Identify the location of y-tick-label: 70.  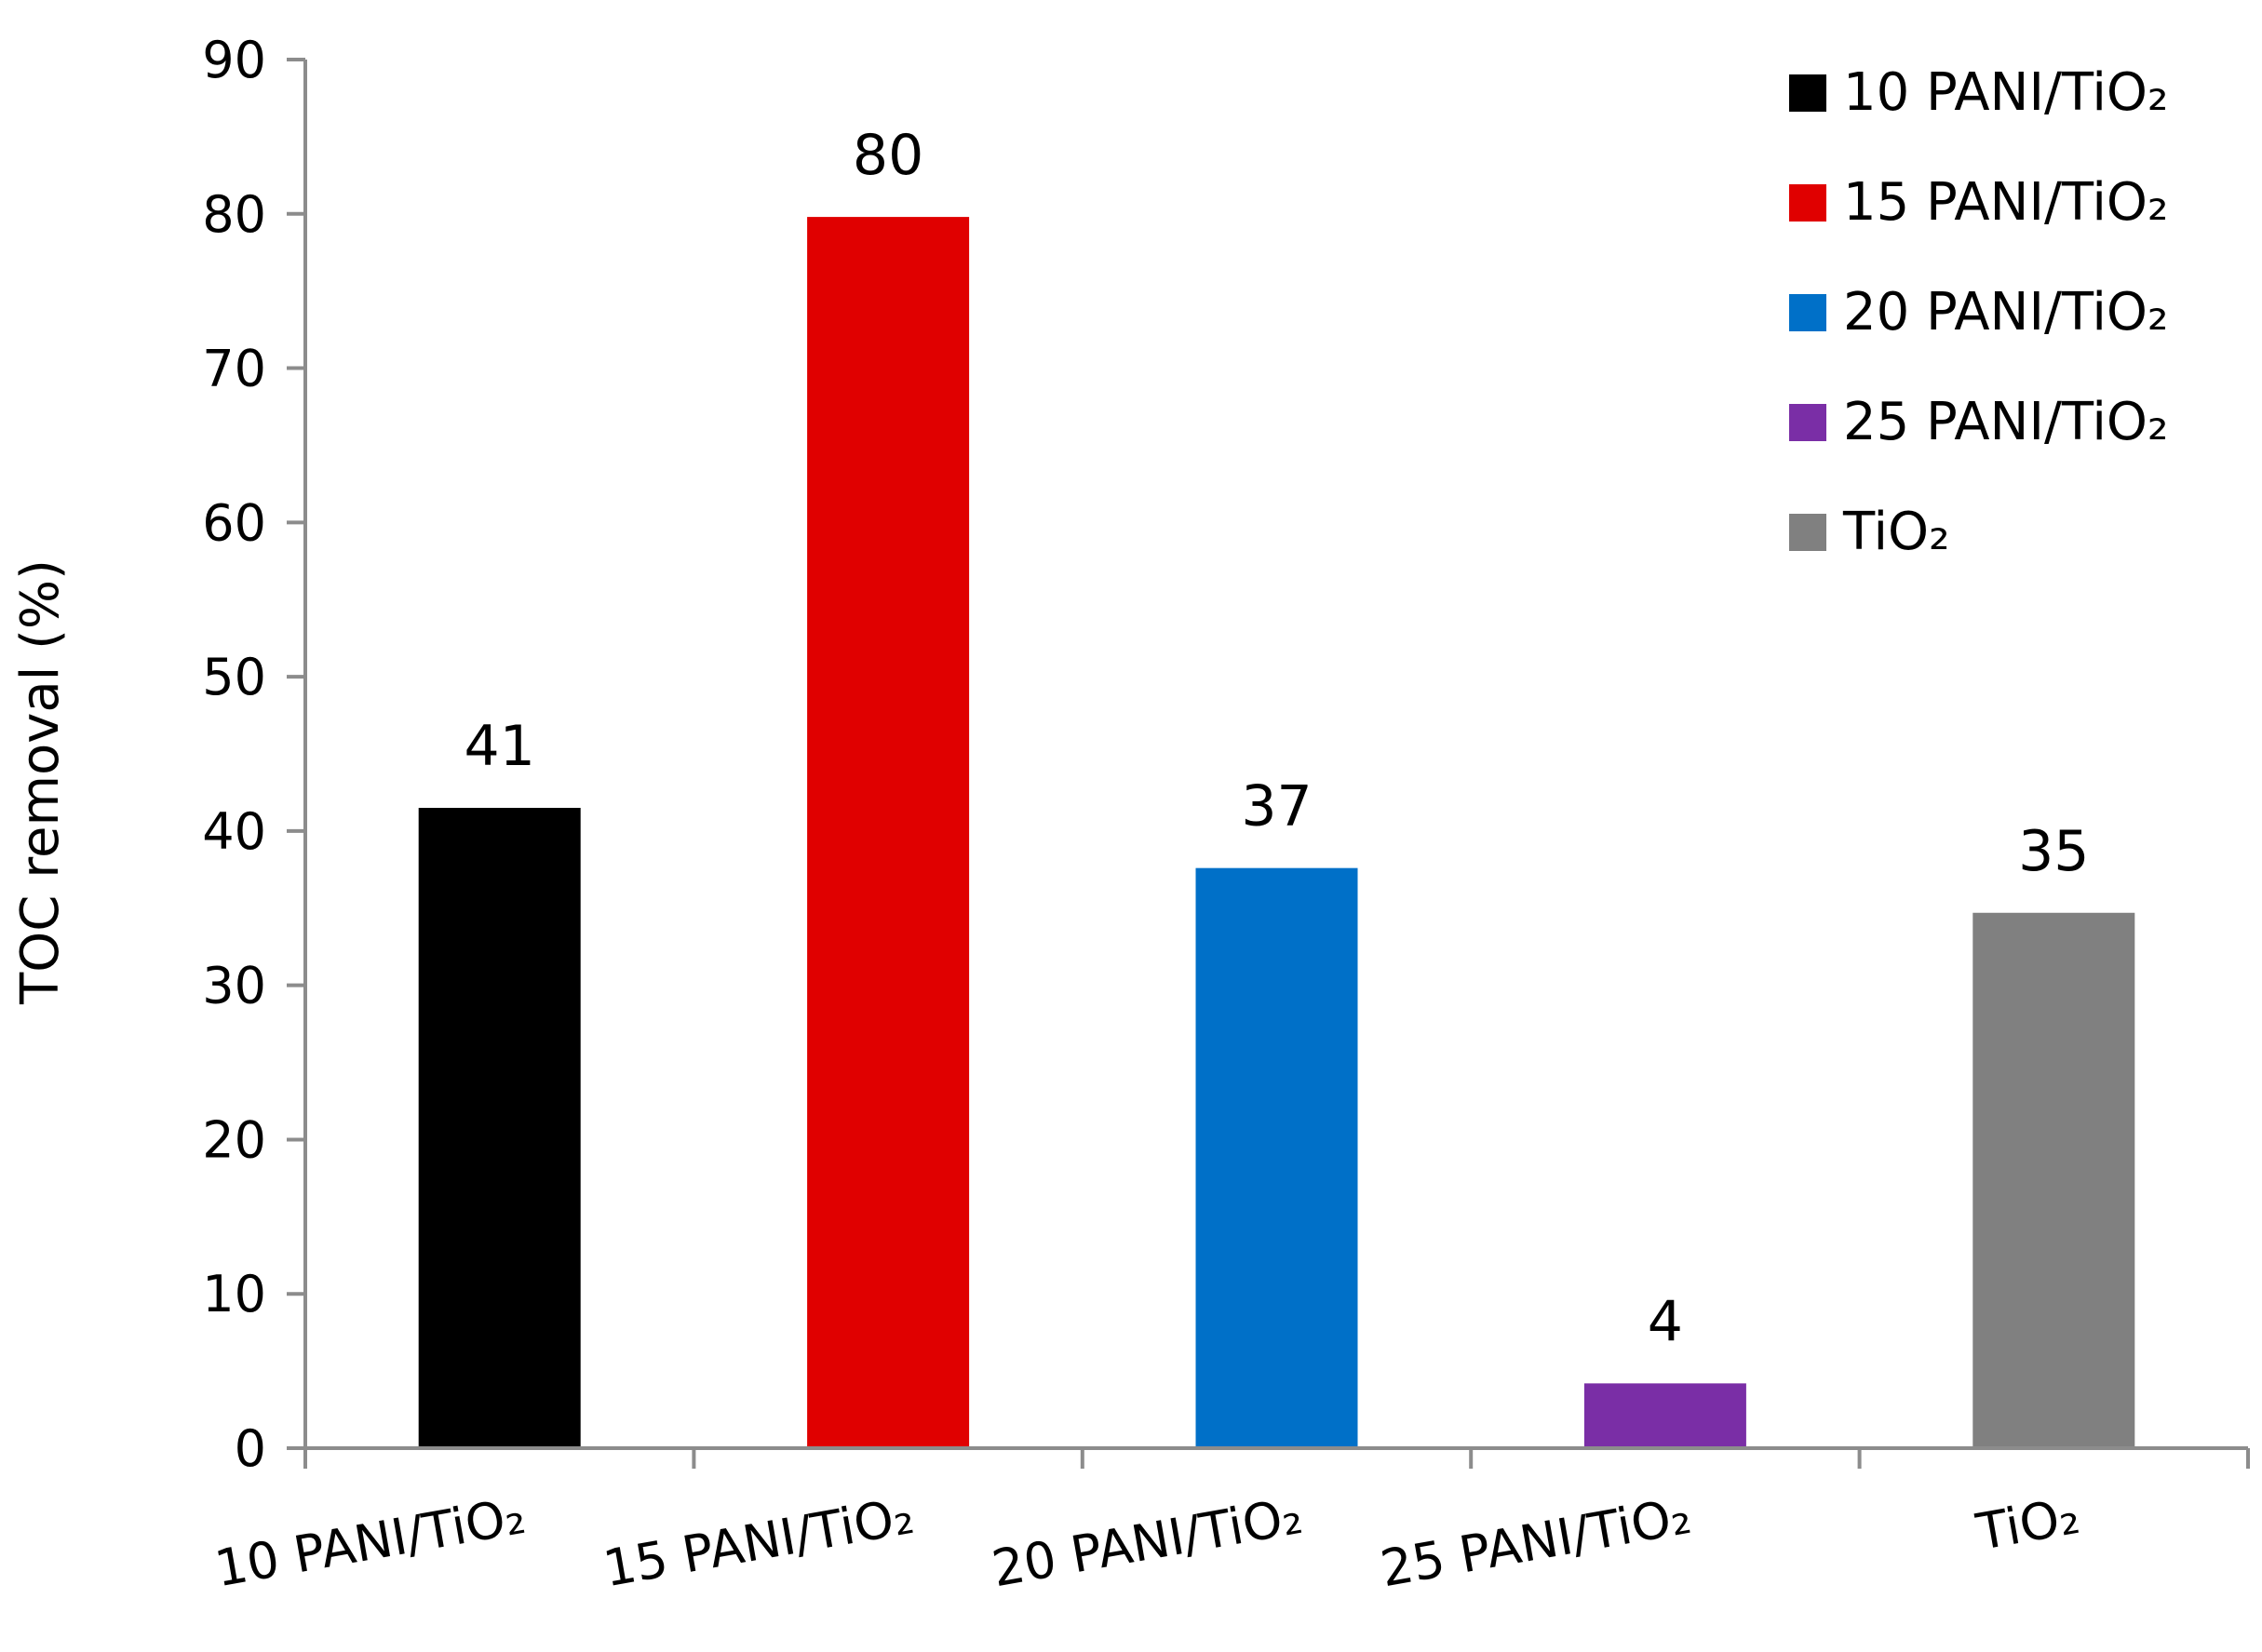
(234, 369).